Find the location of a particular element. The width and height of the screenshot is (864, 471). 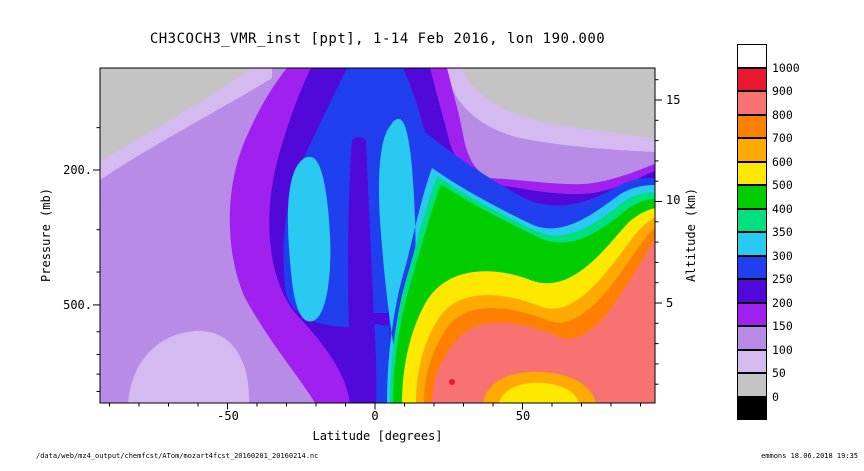

pressure-axis-label: Pressure (mb) is located at coordinates (46, 235).